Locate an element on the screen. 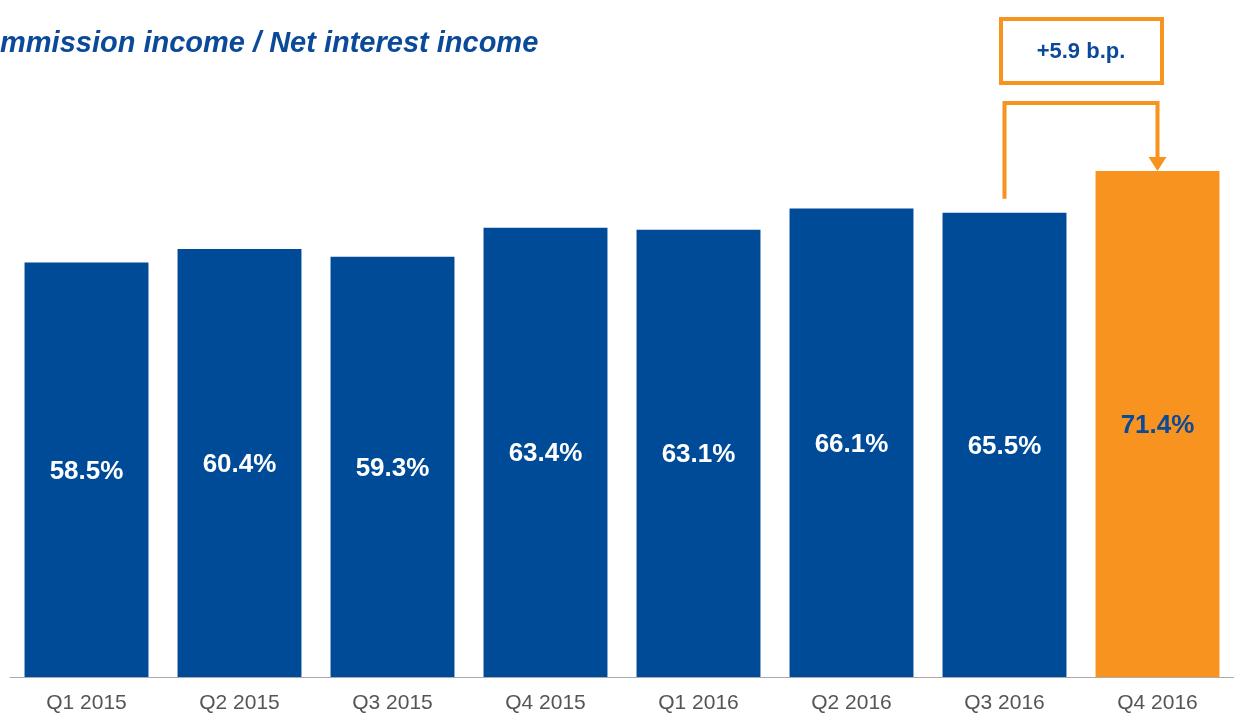 This screenshot has width=1234, height=721. x-tick-label: Q1 2015 is located at coordinates (86, 701).